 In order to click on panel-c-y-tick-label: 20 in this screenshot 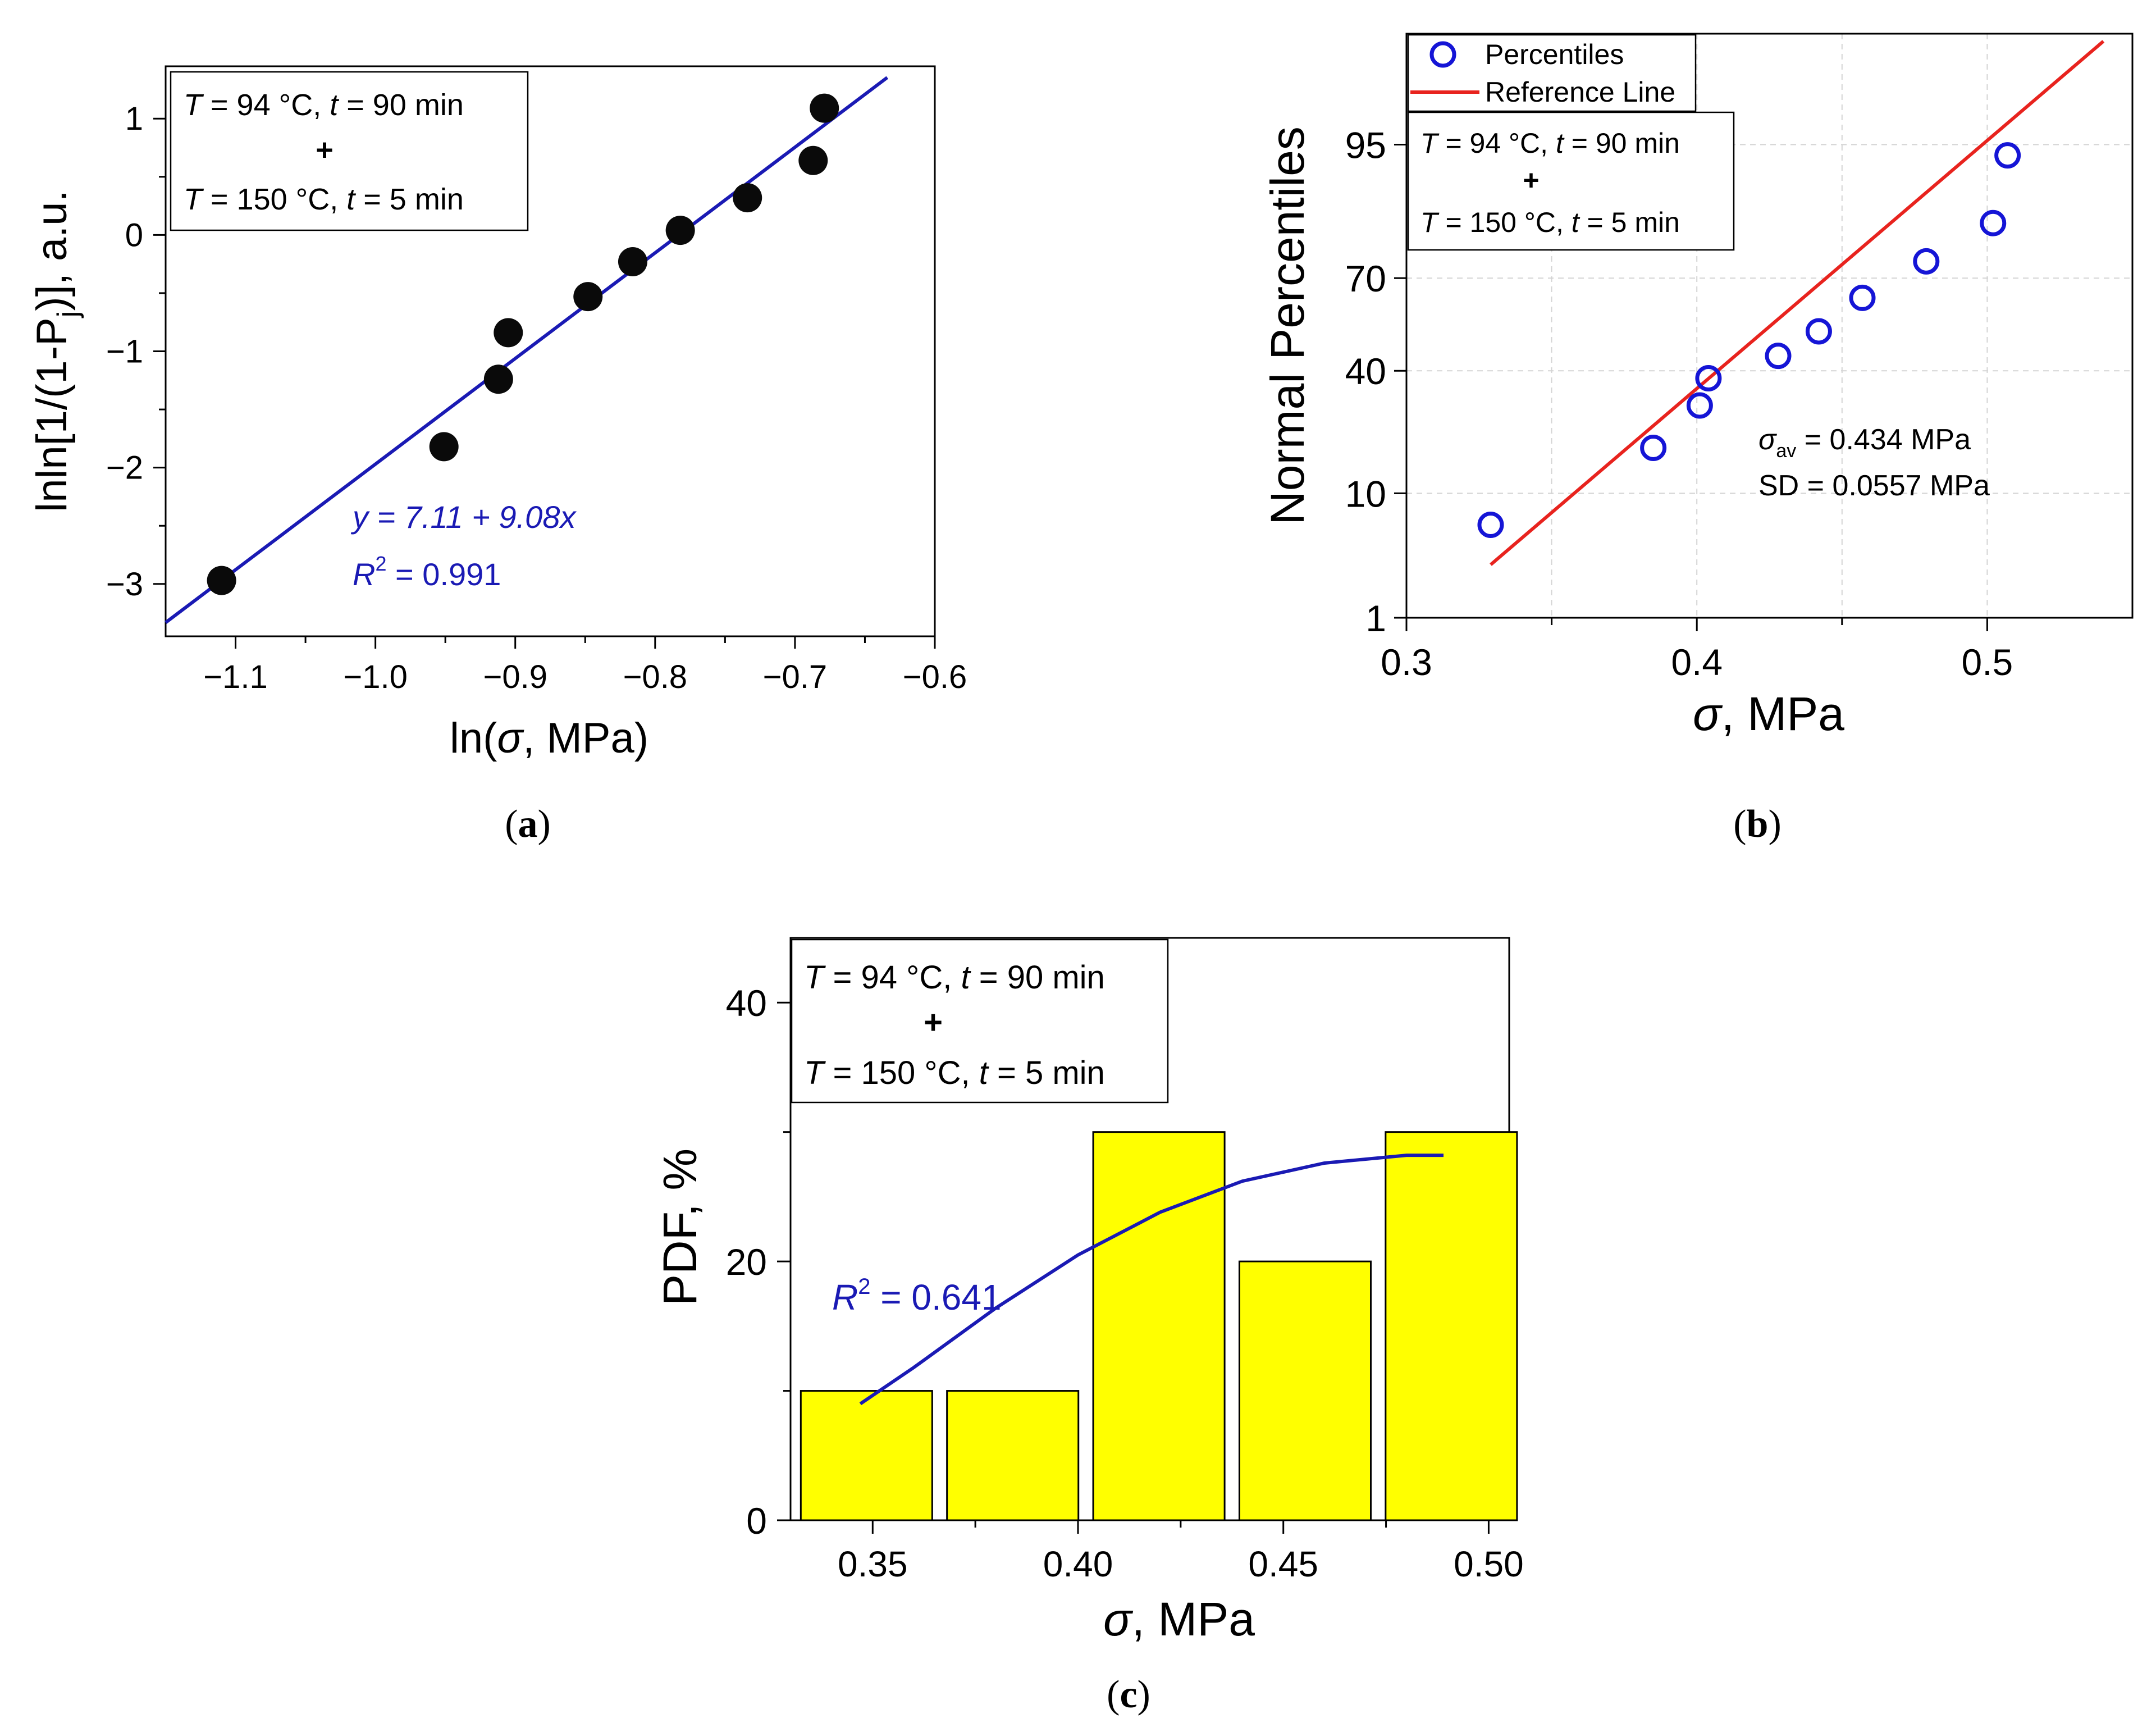, I will do `click(746, 1262)`.